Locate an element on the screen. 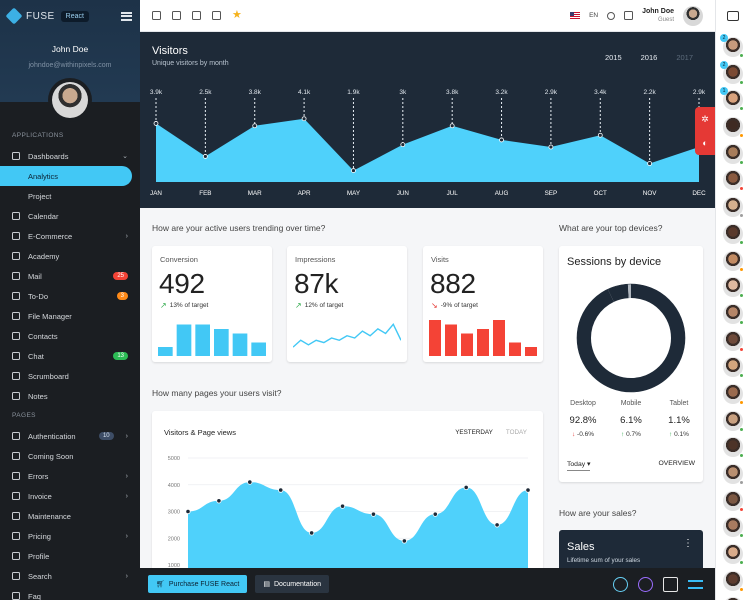 This screenshot has height=600, width=750. sidebar-item-calendar: Calendar is located at coordinates (70, 216).